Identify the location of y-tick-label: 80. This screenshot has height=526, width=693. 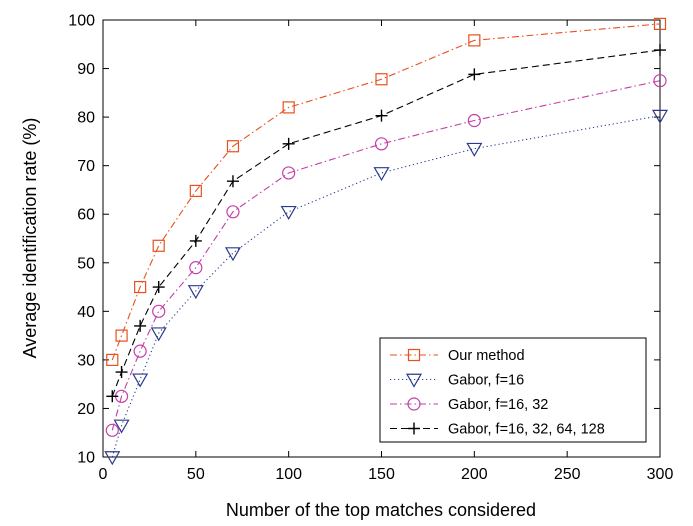
(86, 118).